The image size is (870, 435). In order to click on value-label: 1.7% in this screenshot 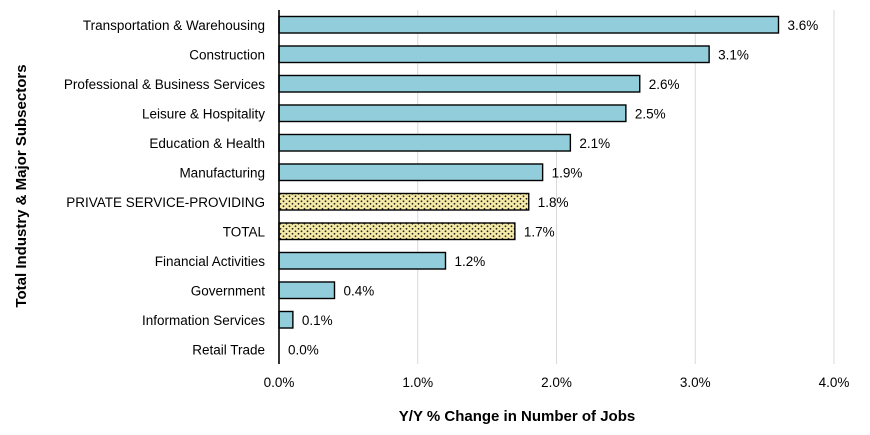, I will do `click(539, 231)`.